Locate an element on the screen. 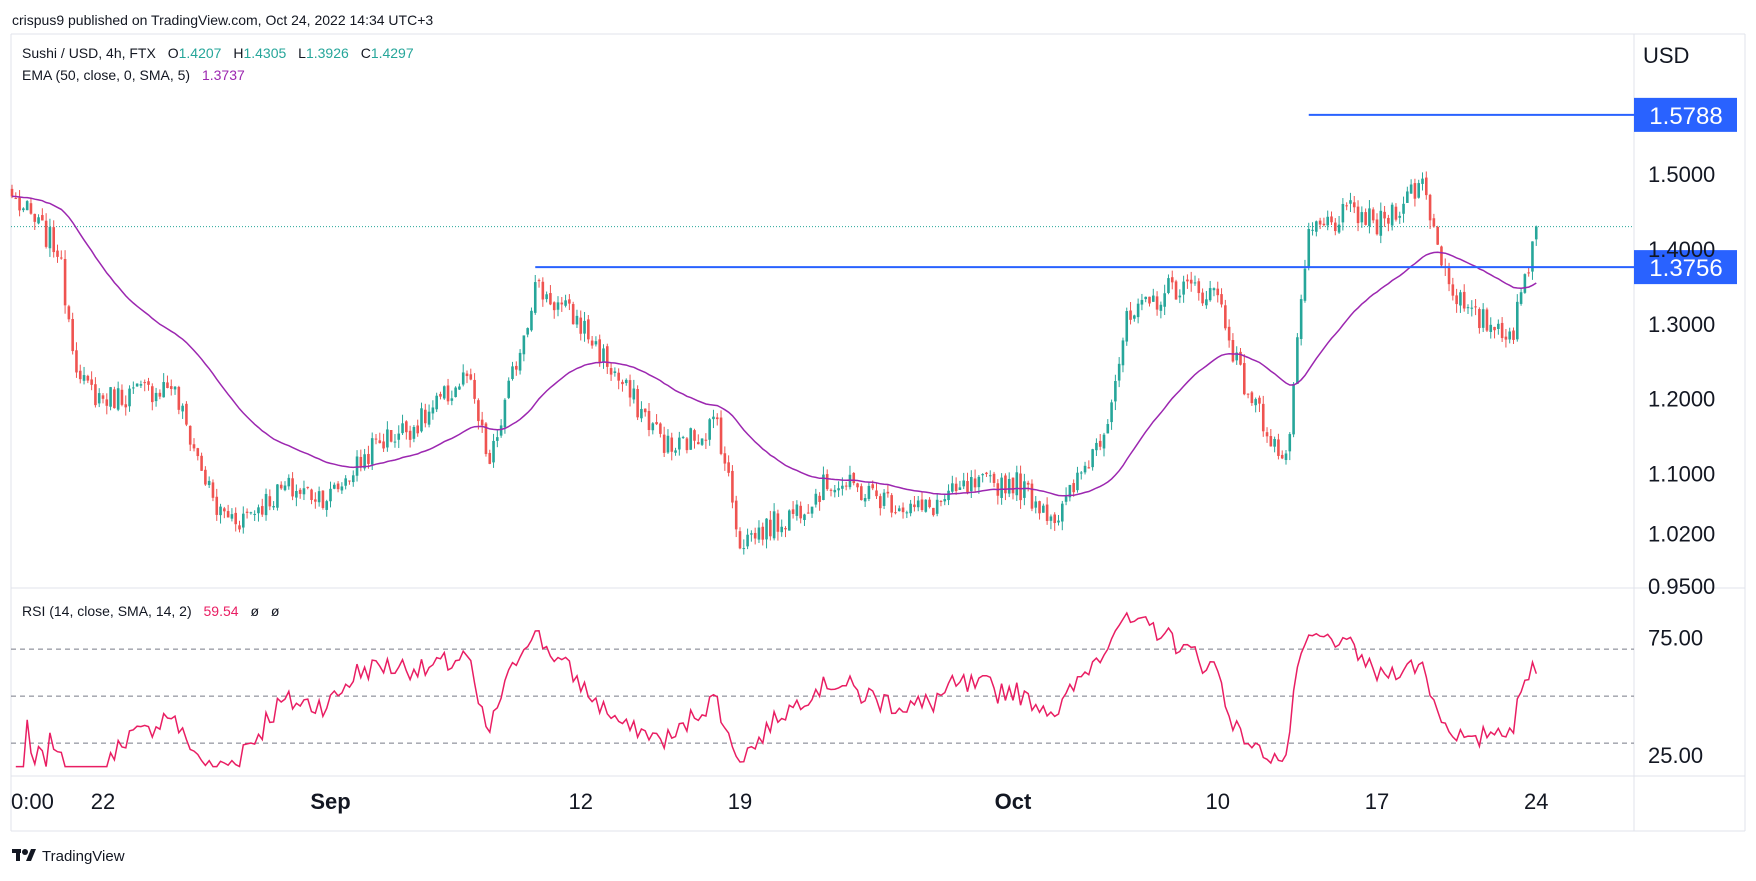 This screenshot has height=881, width=1756. time-tick-label: 17 is located at coordinates (1377, 801).